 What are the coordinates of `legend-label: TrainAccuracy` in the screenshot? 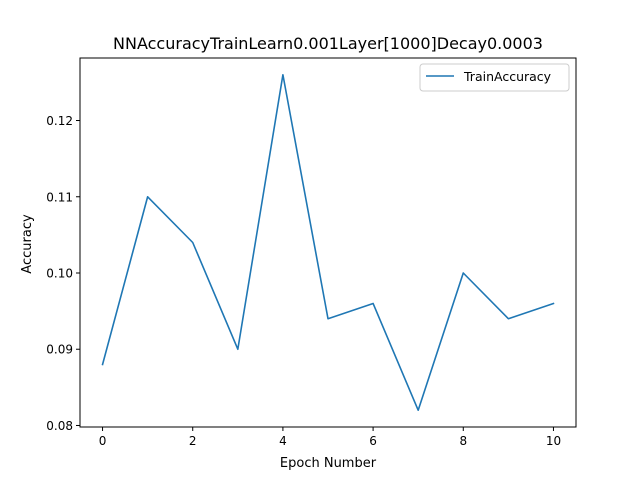 It's located at (507, 76).